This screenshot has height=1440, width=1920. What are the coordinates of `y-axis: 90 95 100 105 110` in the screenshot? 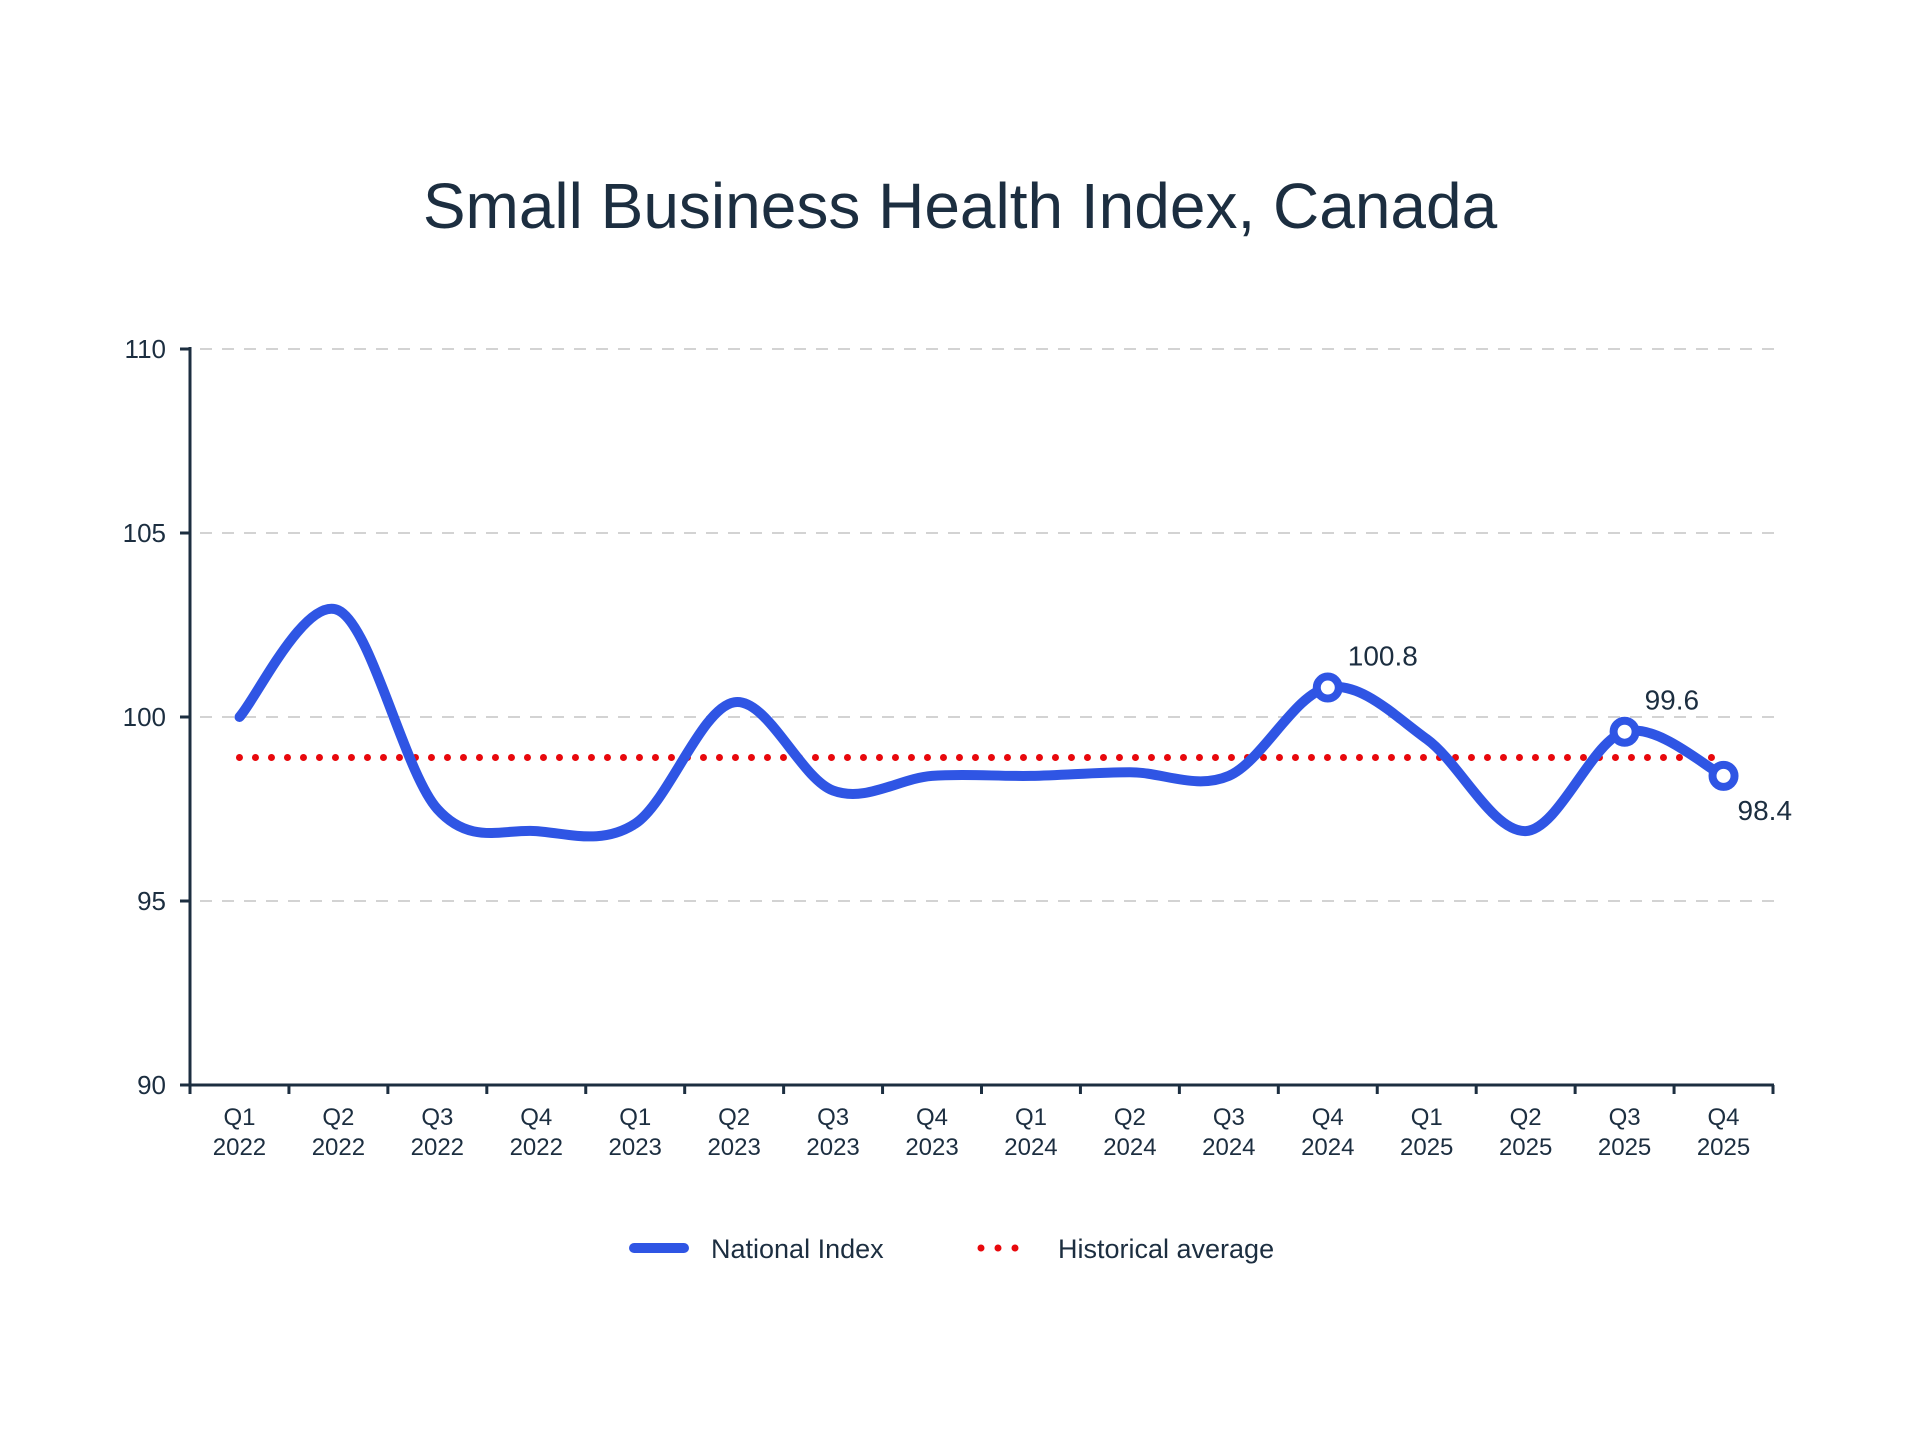 It's located at (157, 717).